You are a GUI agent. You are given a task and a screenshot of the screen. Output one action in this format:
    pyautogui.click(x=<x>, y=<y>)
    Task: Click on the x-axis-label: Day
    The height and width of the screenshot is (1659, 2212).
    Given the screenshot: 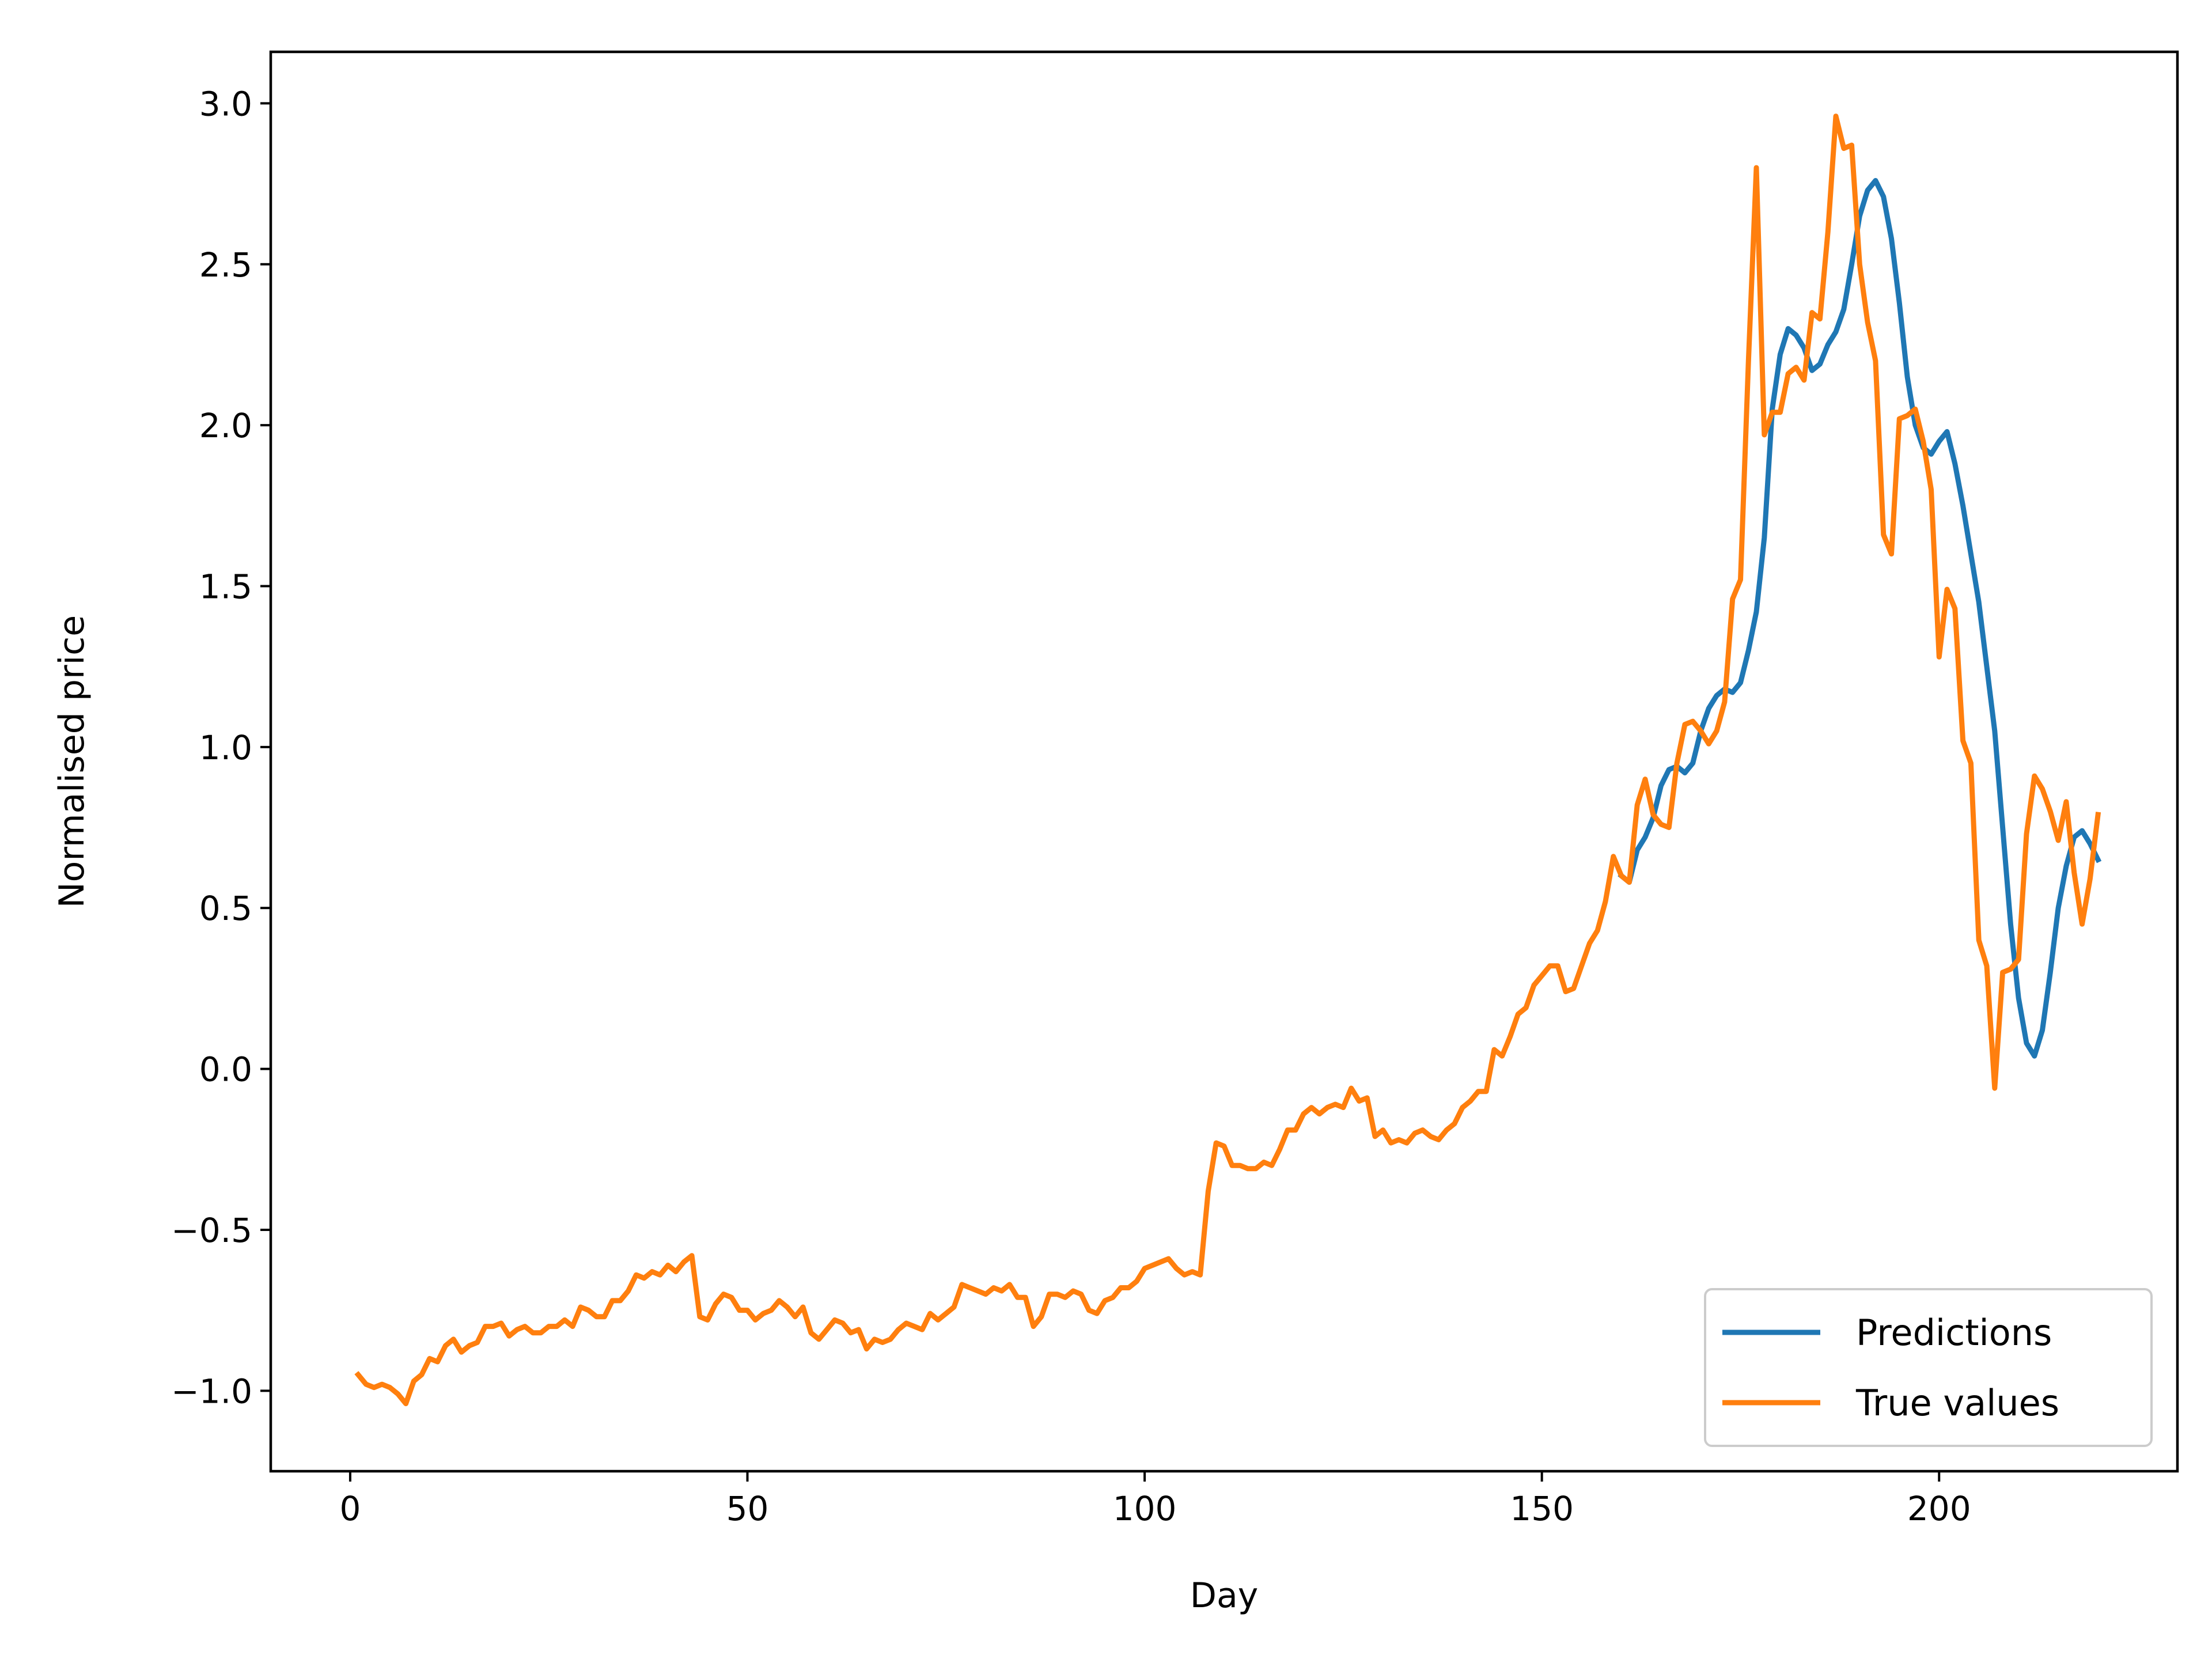 What is the action you would take?
    pyautogui.click(x=1224, y=1595)
    